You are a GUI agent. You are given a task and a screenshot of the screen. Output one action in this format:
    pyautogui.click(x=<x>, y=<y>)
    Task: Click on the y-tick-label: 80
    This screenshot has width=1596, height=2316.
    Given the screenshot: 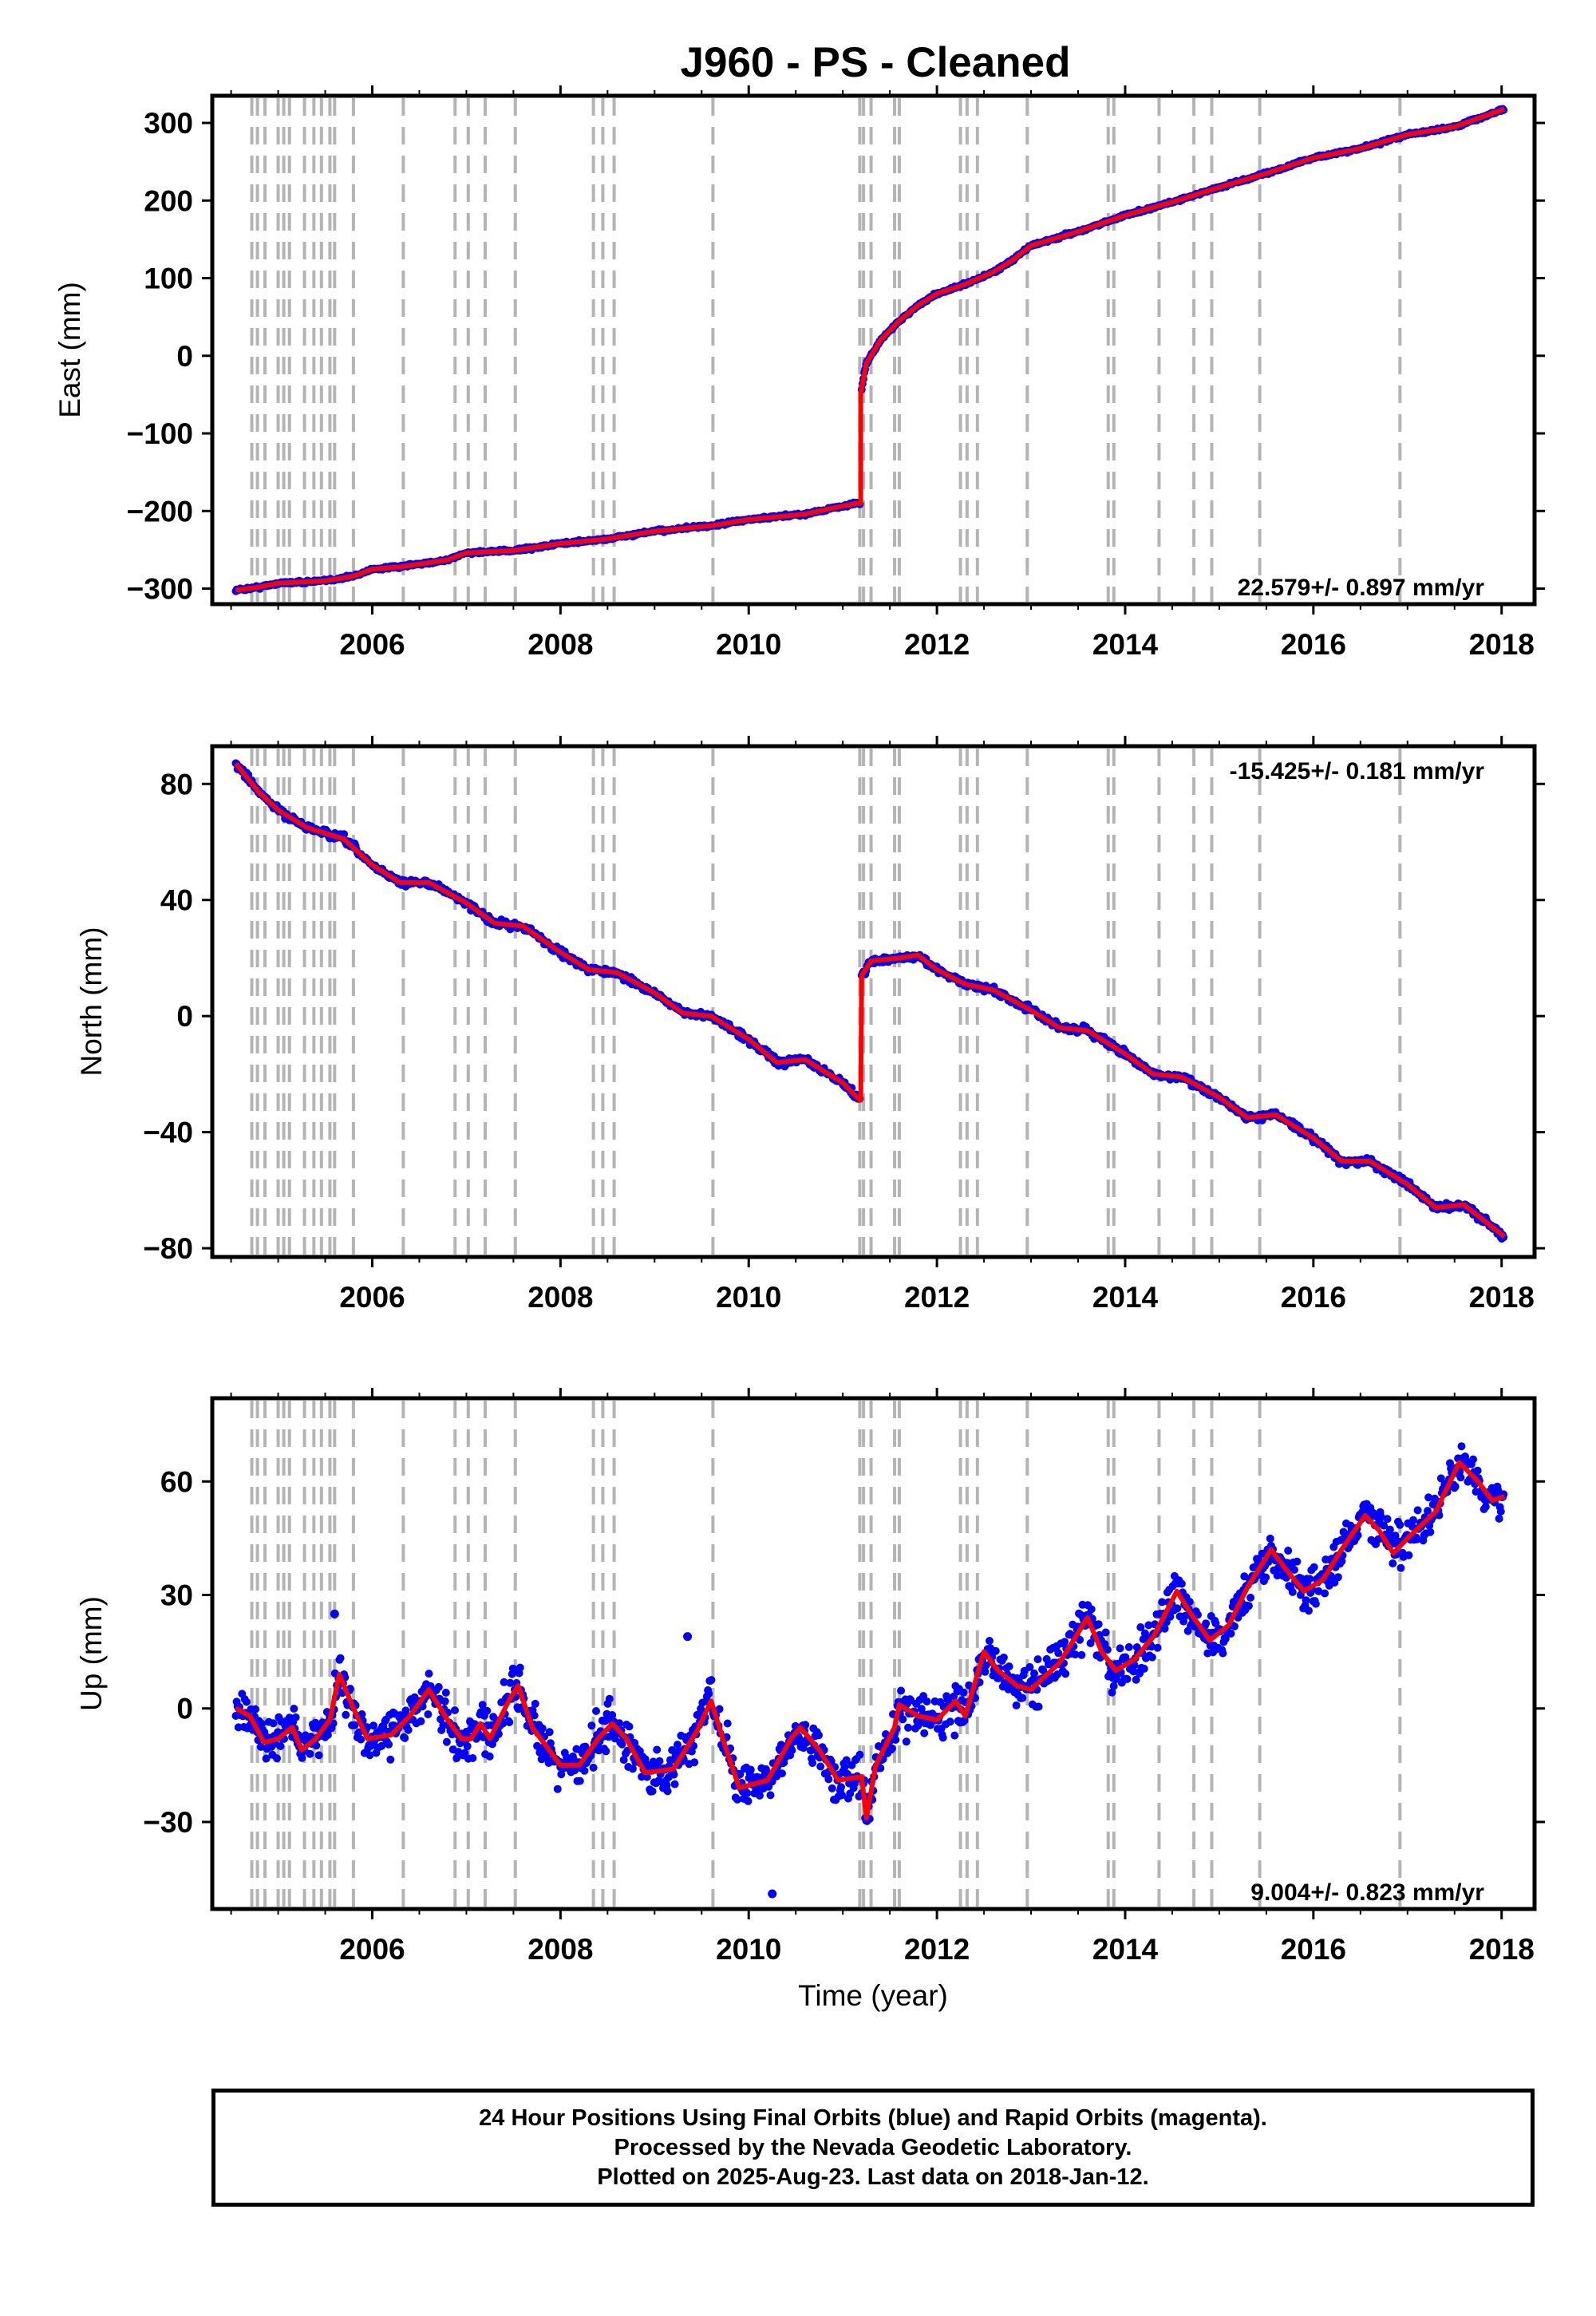 What is the action you would take?
    pyautogui.click(x=176, y=784)
    